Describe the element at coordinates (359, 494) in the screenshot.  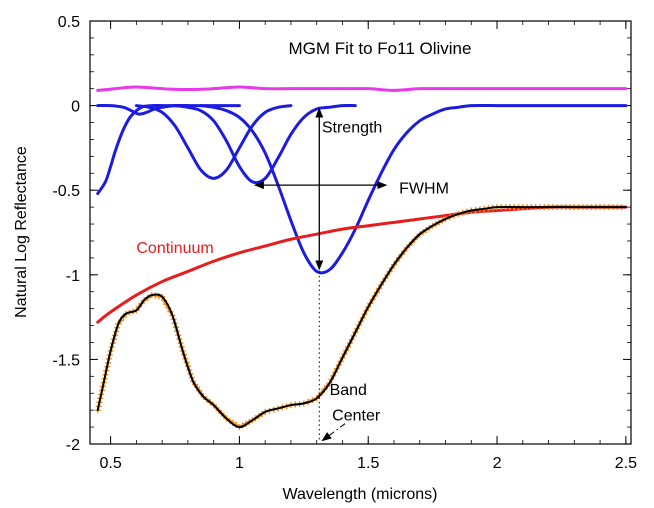
I see `x-axis-label: Wavelength (microns)` at that location.